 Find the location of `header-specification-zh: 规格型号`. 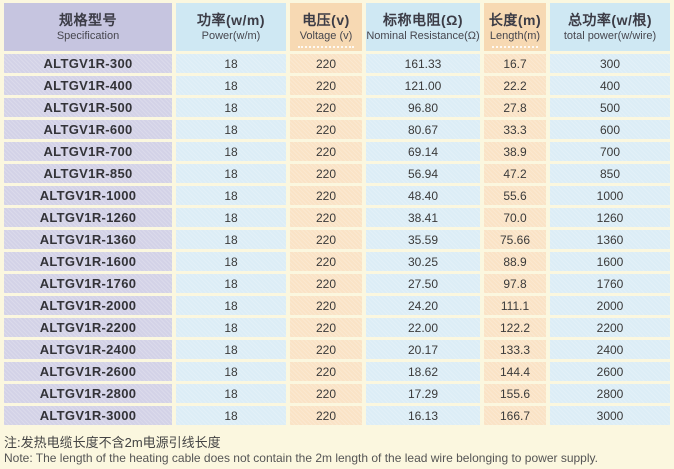

header-specification-zh: 规格型号 is located at coordinates (88, 19).